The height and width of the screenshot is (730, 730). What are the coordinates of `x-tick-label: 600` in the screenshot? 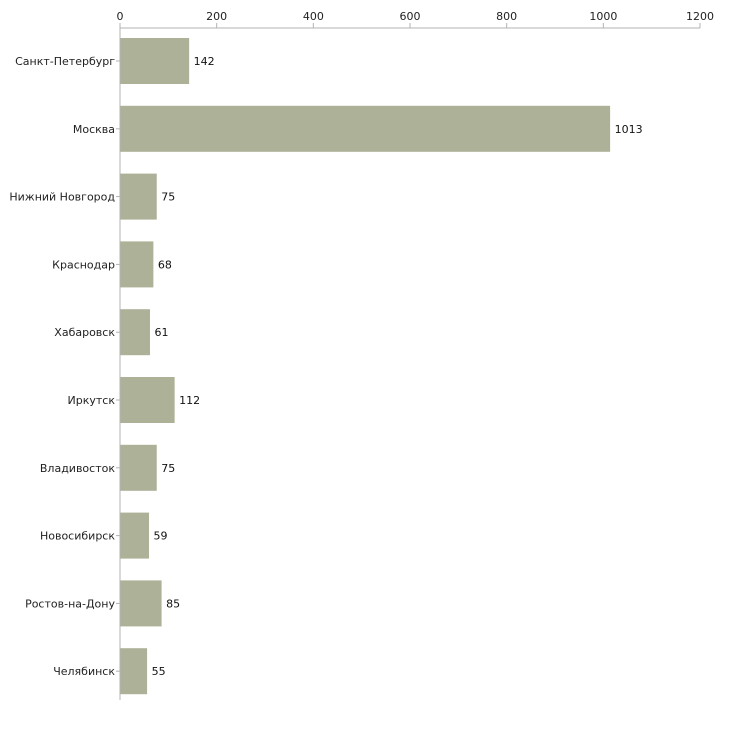 It's located at (410, 16).